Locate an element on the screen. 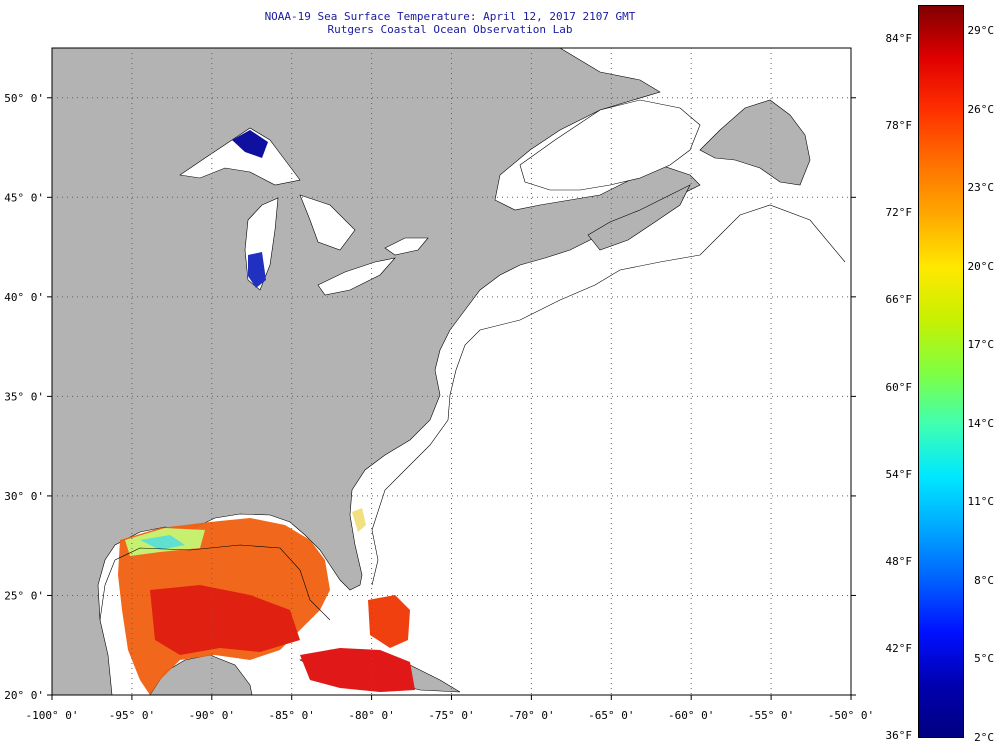 The height and width of the screenshot is (754, 1000). lake-ontario is located at coordinates (406, 246).